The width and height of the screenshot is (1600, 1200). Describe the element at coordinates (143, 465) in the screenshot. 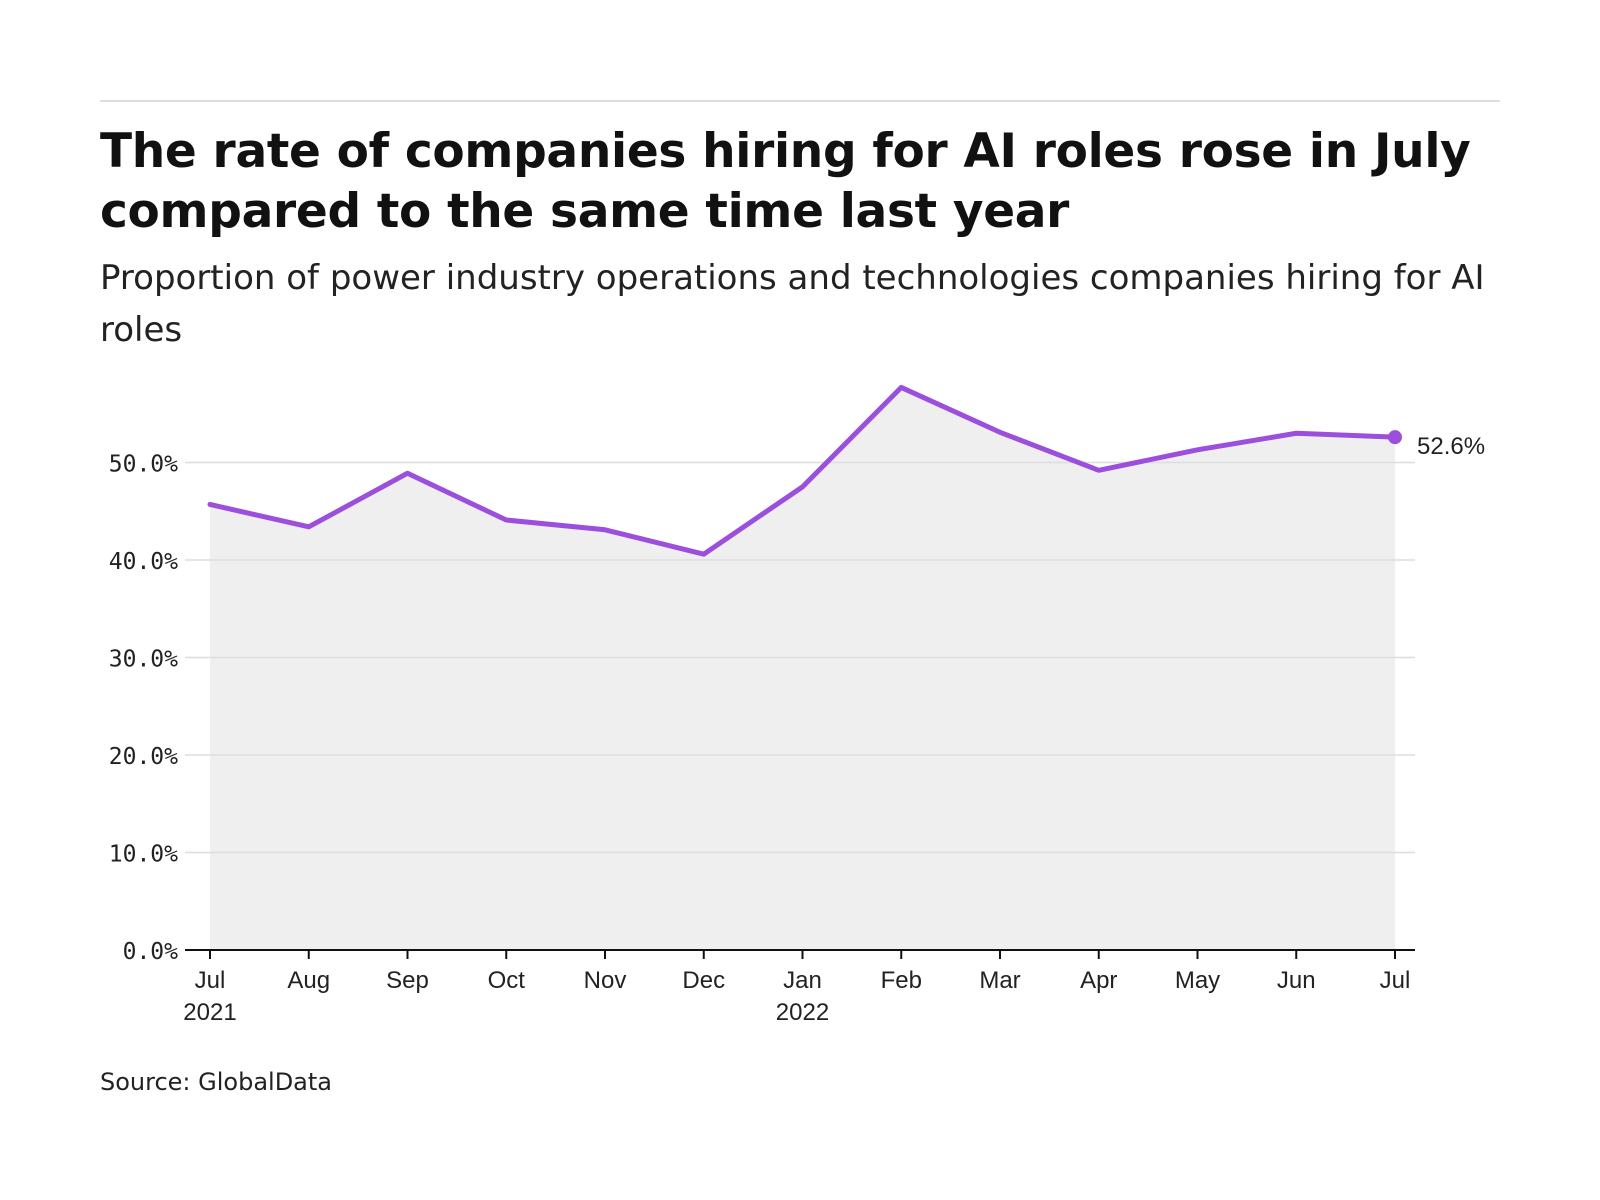

I see `y-tick-label: 50.0%` at that location.